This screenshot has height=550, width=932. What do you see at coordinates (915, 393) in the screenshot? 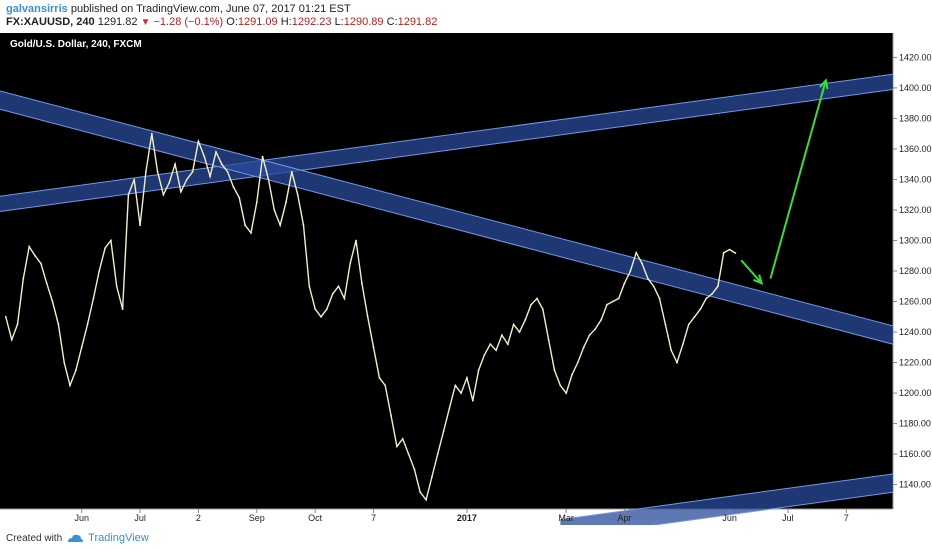
I see `y-tick-label: 1200.00` at bounding box center [915, 393].